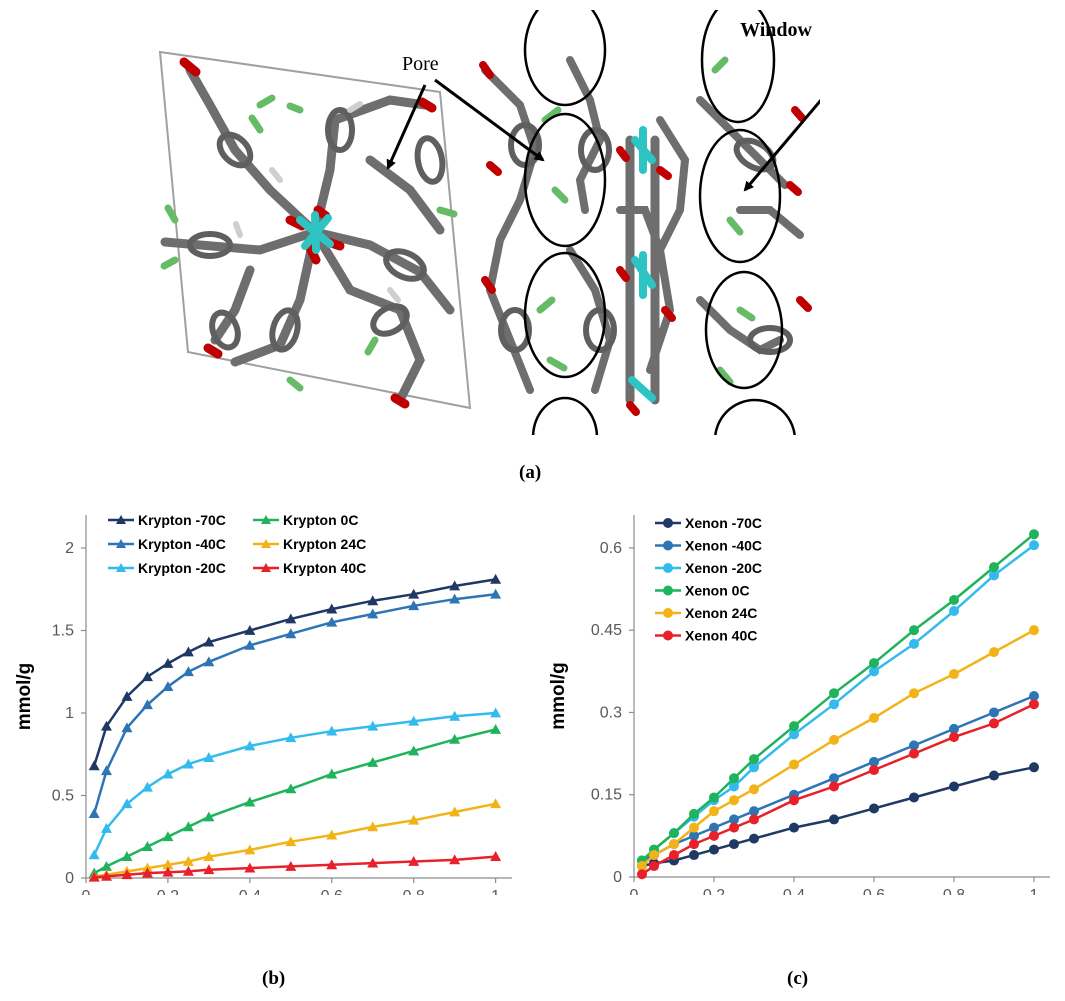 The width and height of the screenshot is (1065, 1001). I want to click on x-tick-label: 1, so click(495, 891).